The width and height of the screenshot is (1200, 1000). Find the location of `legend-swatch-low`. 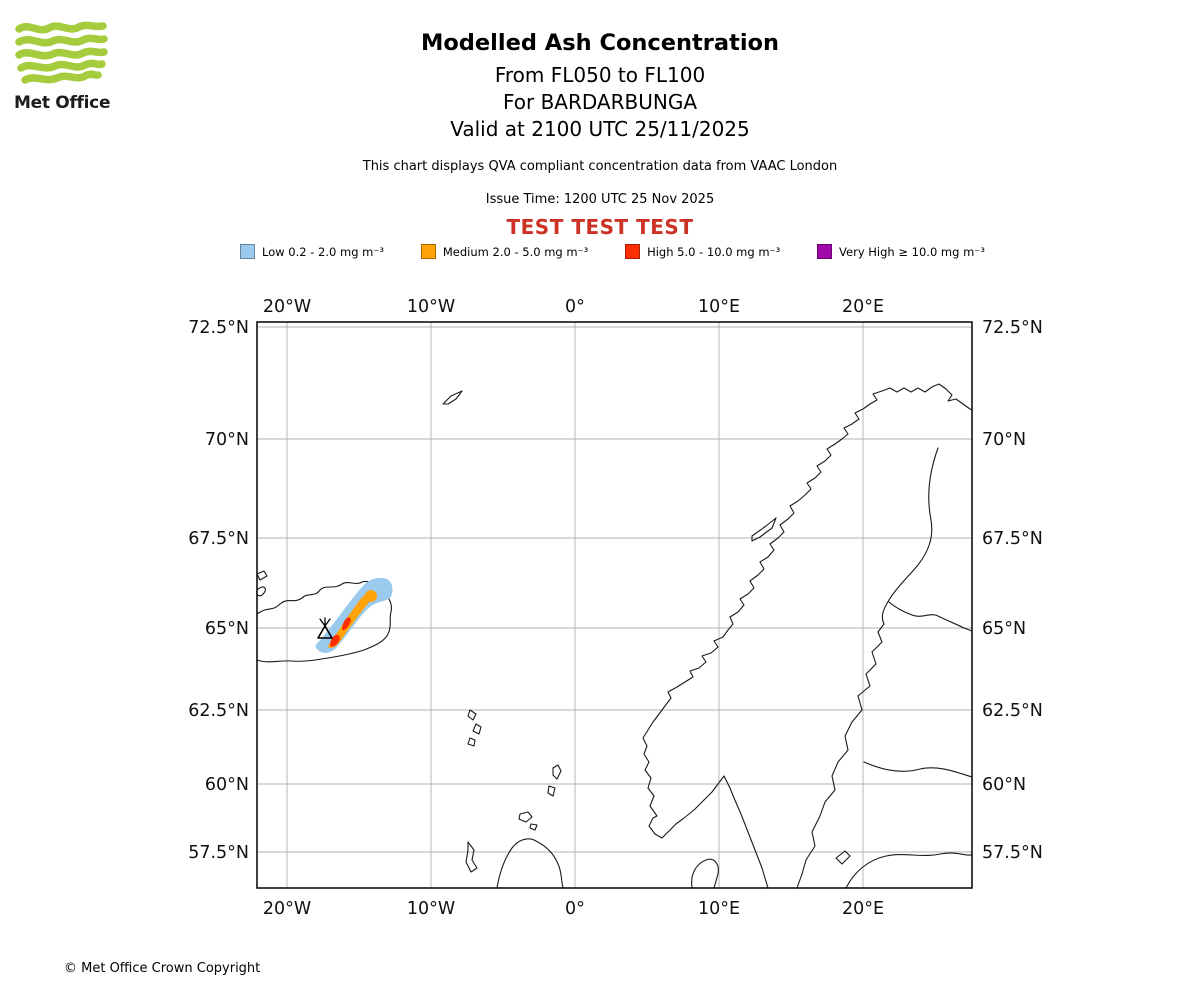

legend-swatch-low is located at coordinates (247, 251).